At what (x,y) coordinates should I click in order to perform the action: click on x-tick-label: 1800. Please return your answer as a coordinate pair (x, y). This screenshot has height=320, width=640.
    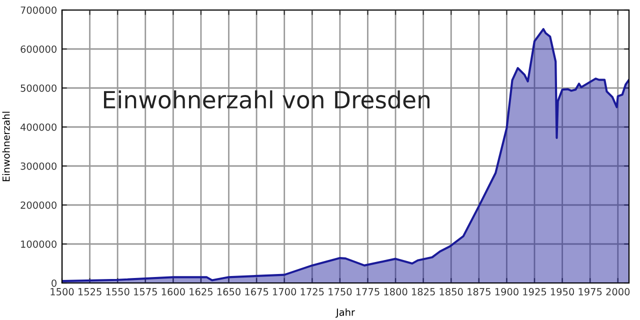
    Looking at the image, I should click on (396, 292).